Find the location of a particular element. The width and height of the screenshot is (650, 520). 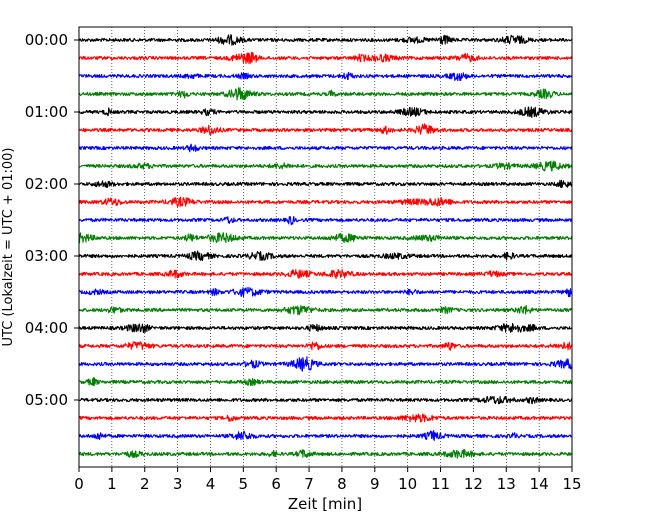

x-tick-label: 10 is located at coordinates (407, 484).